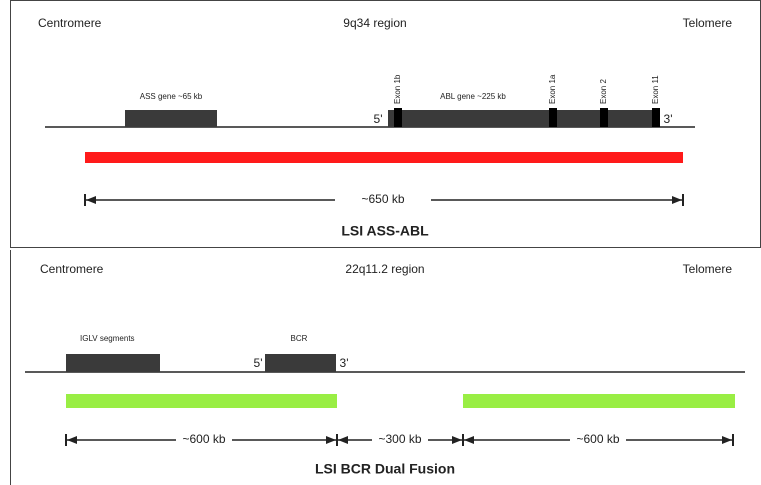  What do you see at coordinates (603, 91) in the screenshot?
I see `exon-label: Exon 2` at bounding box center [603, 91].